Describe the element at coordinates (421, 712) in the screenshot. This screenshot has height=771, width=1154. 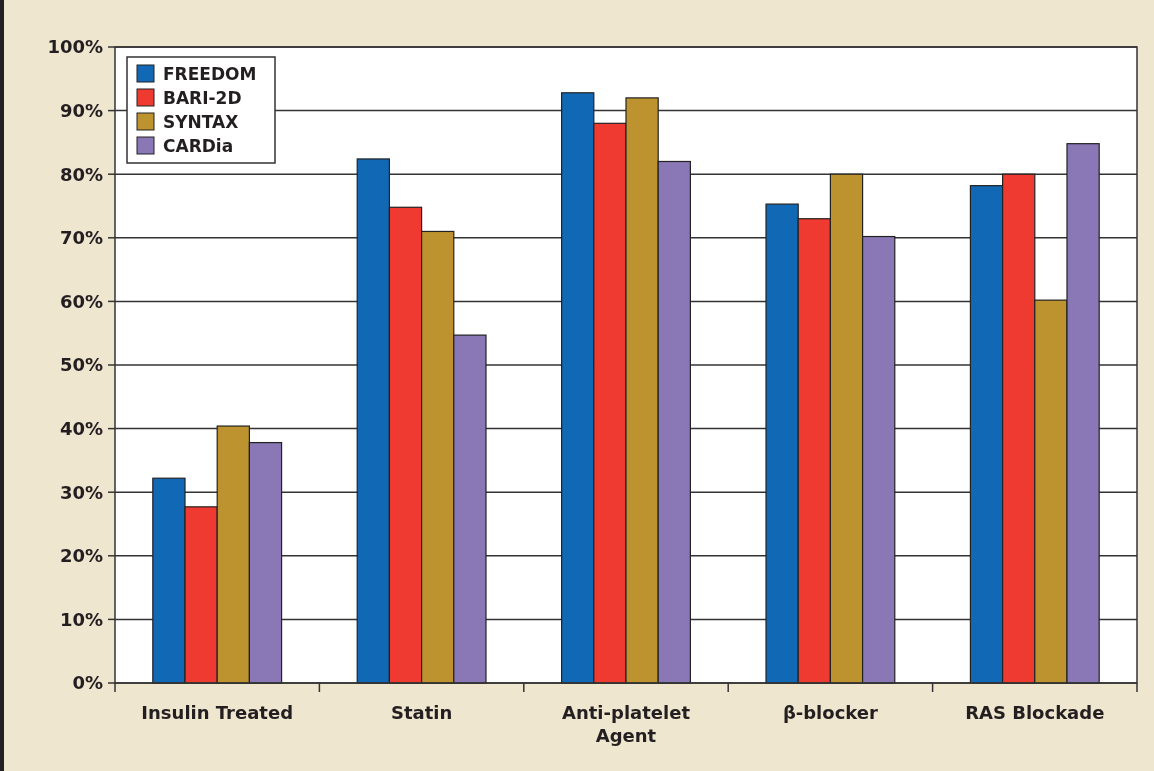
I see `x-tick-label: Statin` at that location.